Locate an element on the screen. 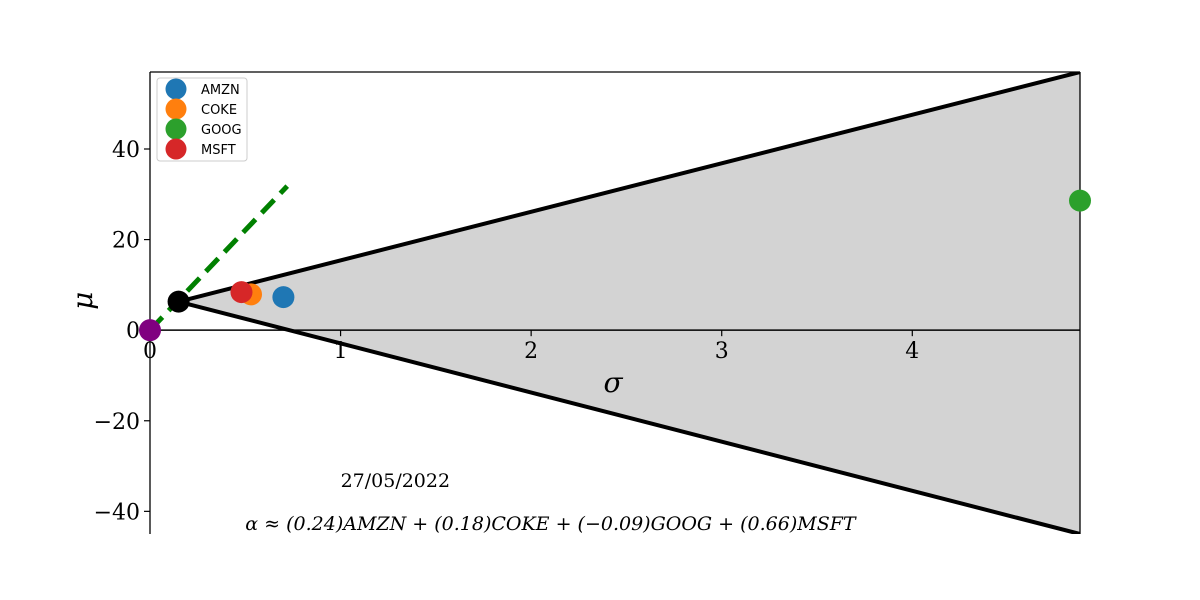  x-tick-label: 2 is located at coordinates (531, 351).